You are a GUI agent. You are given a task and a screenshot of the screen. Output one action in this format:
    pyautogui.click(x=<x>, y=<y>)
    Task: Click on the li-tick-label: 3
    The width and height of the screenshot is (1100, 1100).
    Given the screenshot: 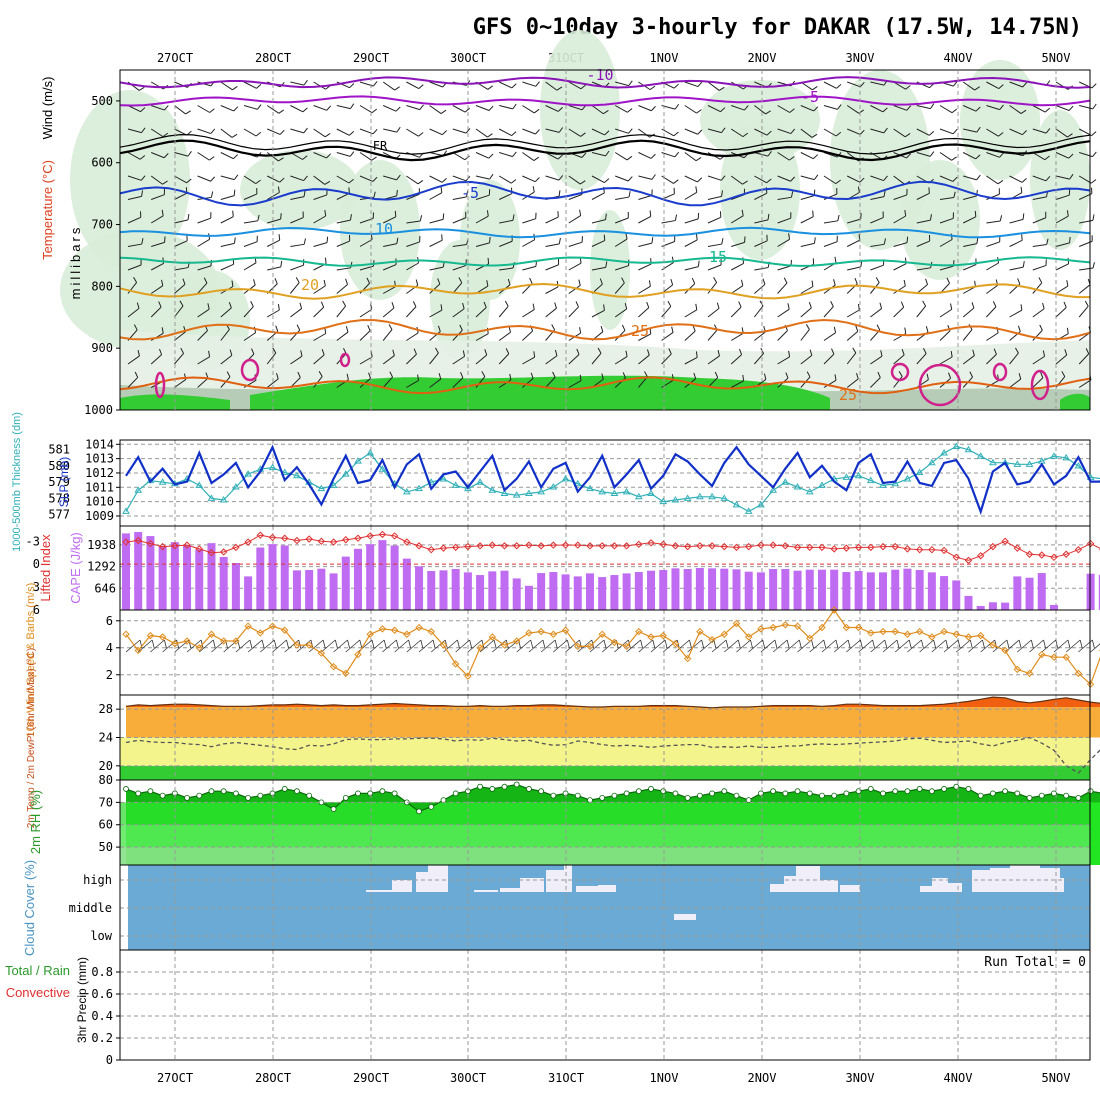 What is the action you would take?
    pyautogui.click(x=36, y=587)
    